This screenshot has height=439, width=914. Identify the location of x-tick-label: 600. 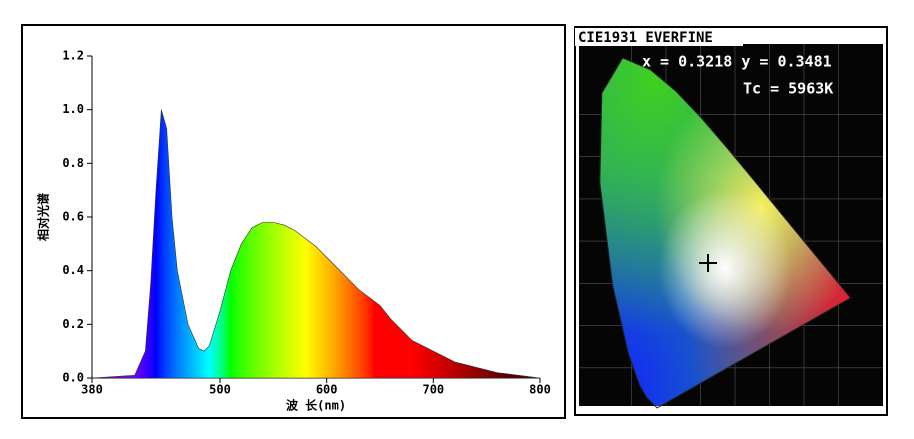
(327, 390).